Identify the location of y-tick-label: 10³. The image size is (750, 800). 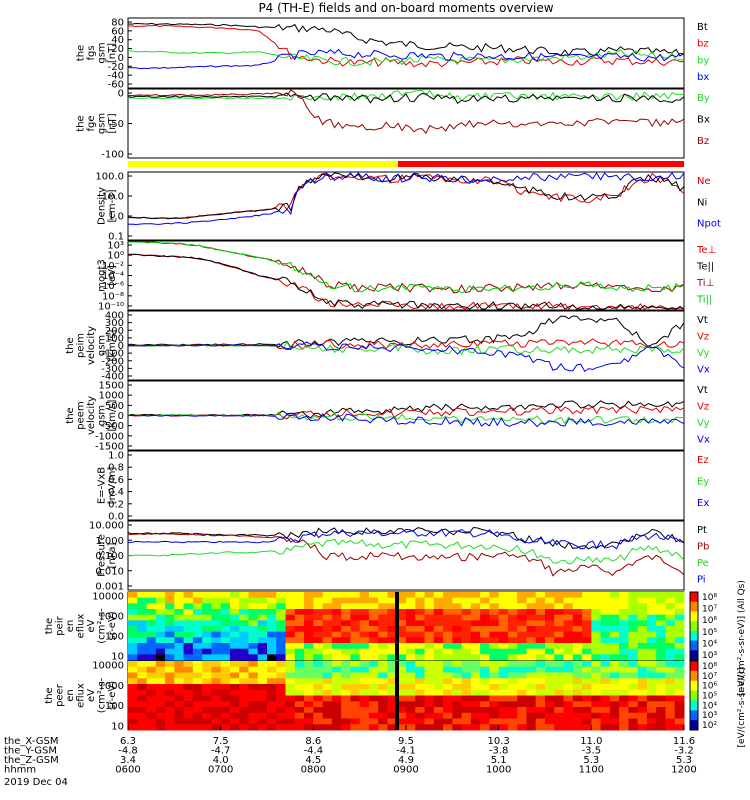
(115, 246).